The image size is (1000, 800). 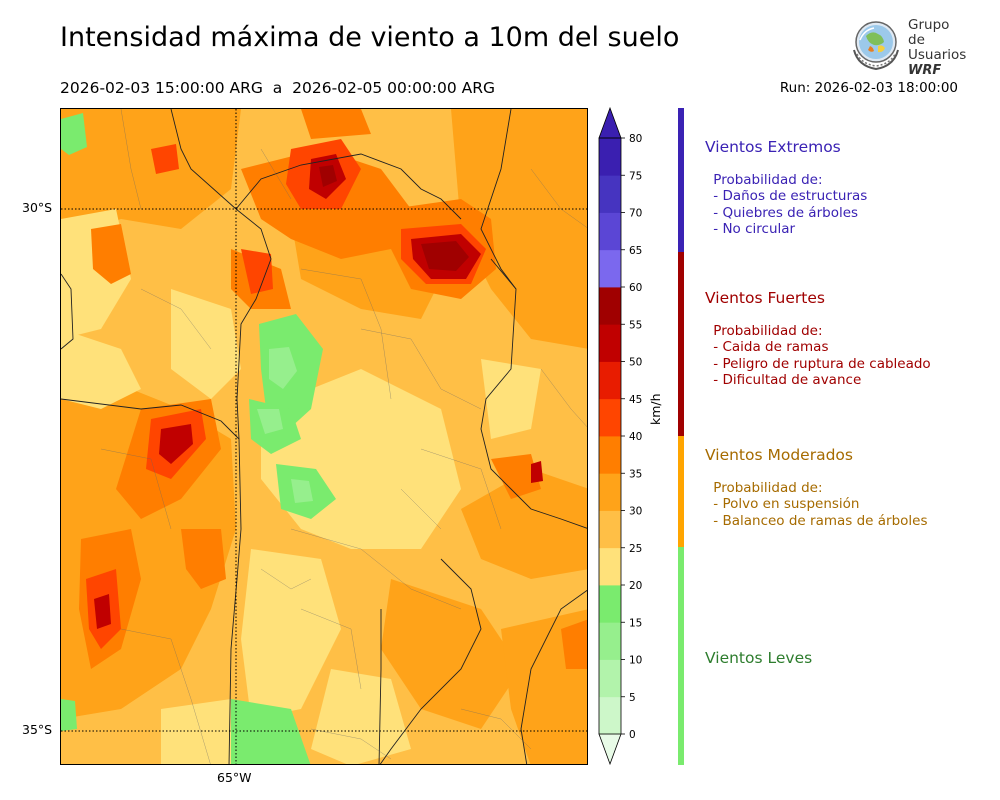 I want to click on colorbar: 0 5 10 15 20 25 30 35 40 45 50 55 60 65 70 75 80, so click(x=620, y=436).